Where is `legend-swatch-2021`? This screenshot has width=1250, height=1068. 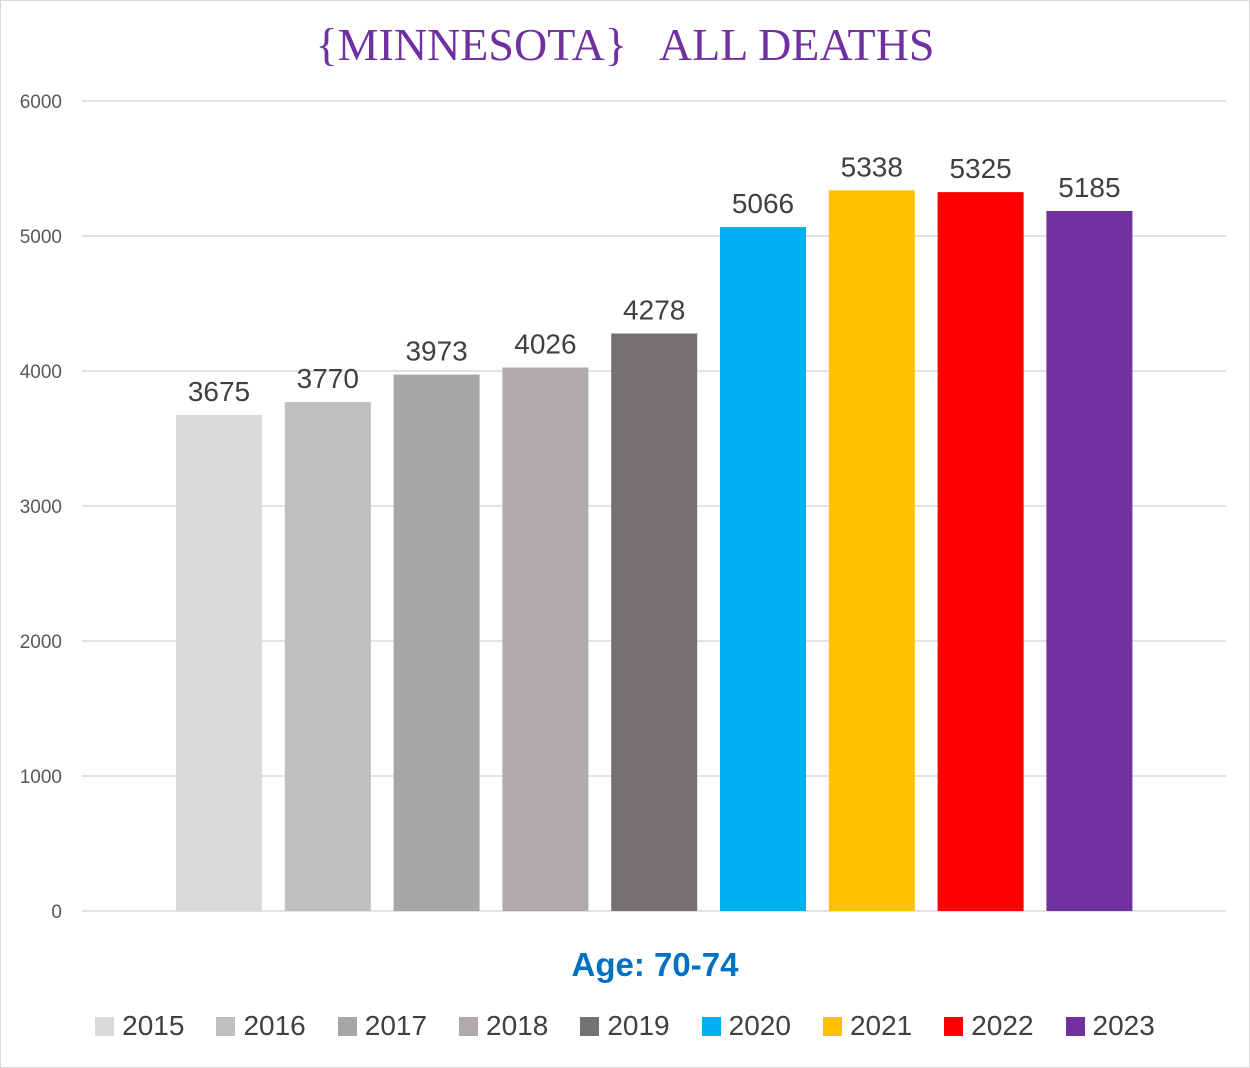 legend-swatch-2021 is located at coordinates (832, 1026).